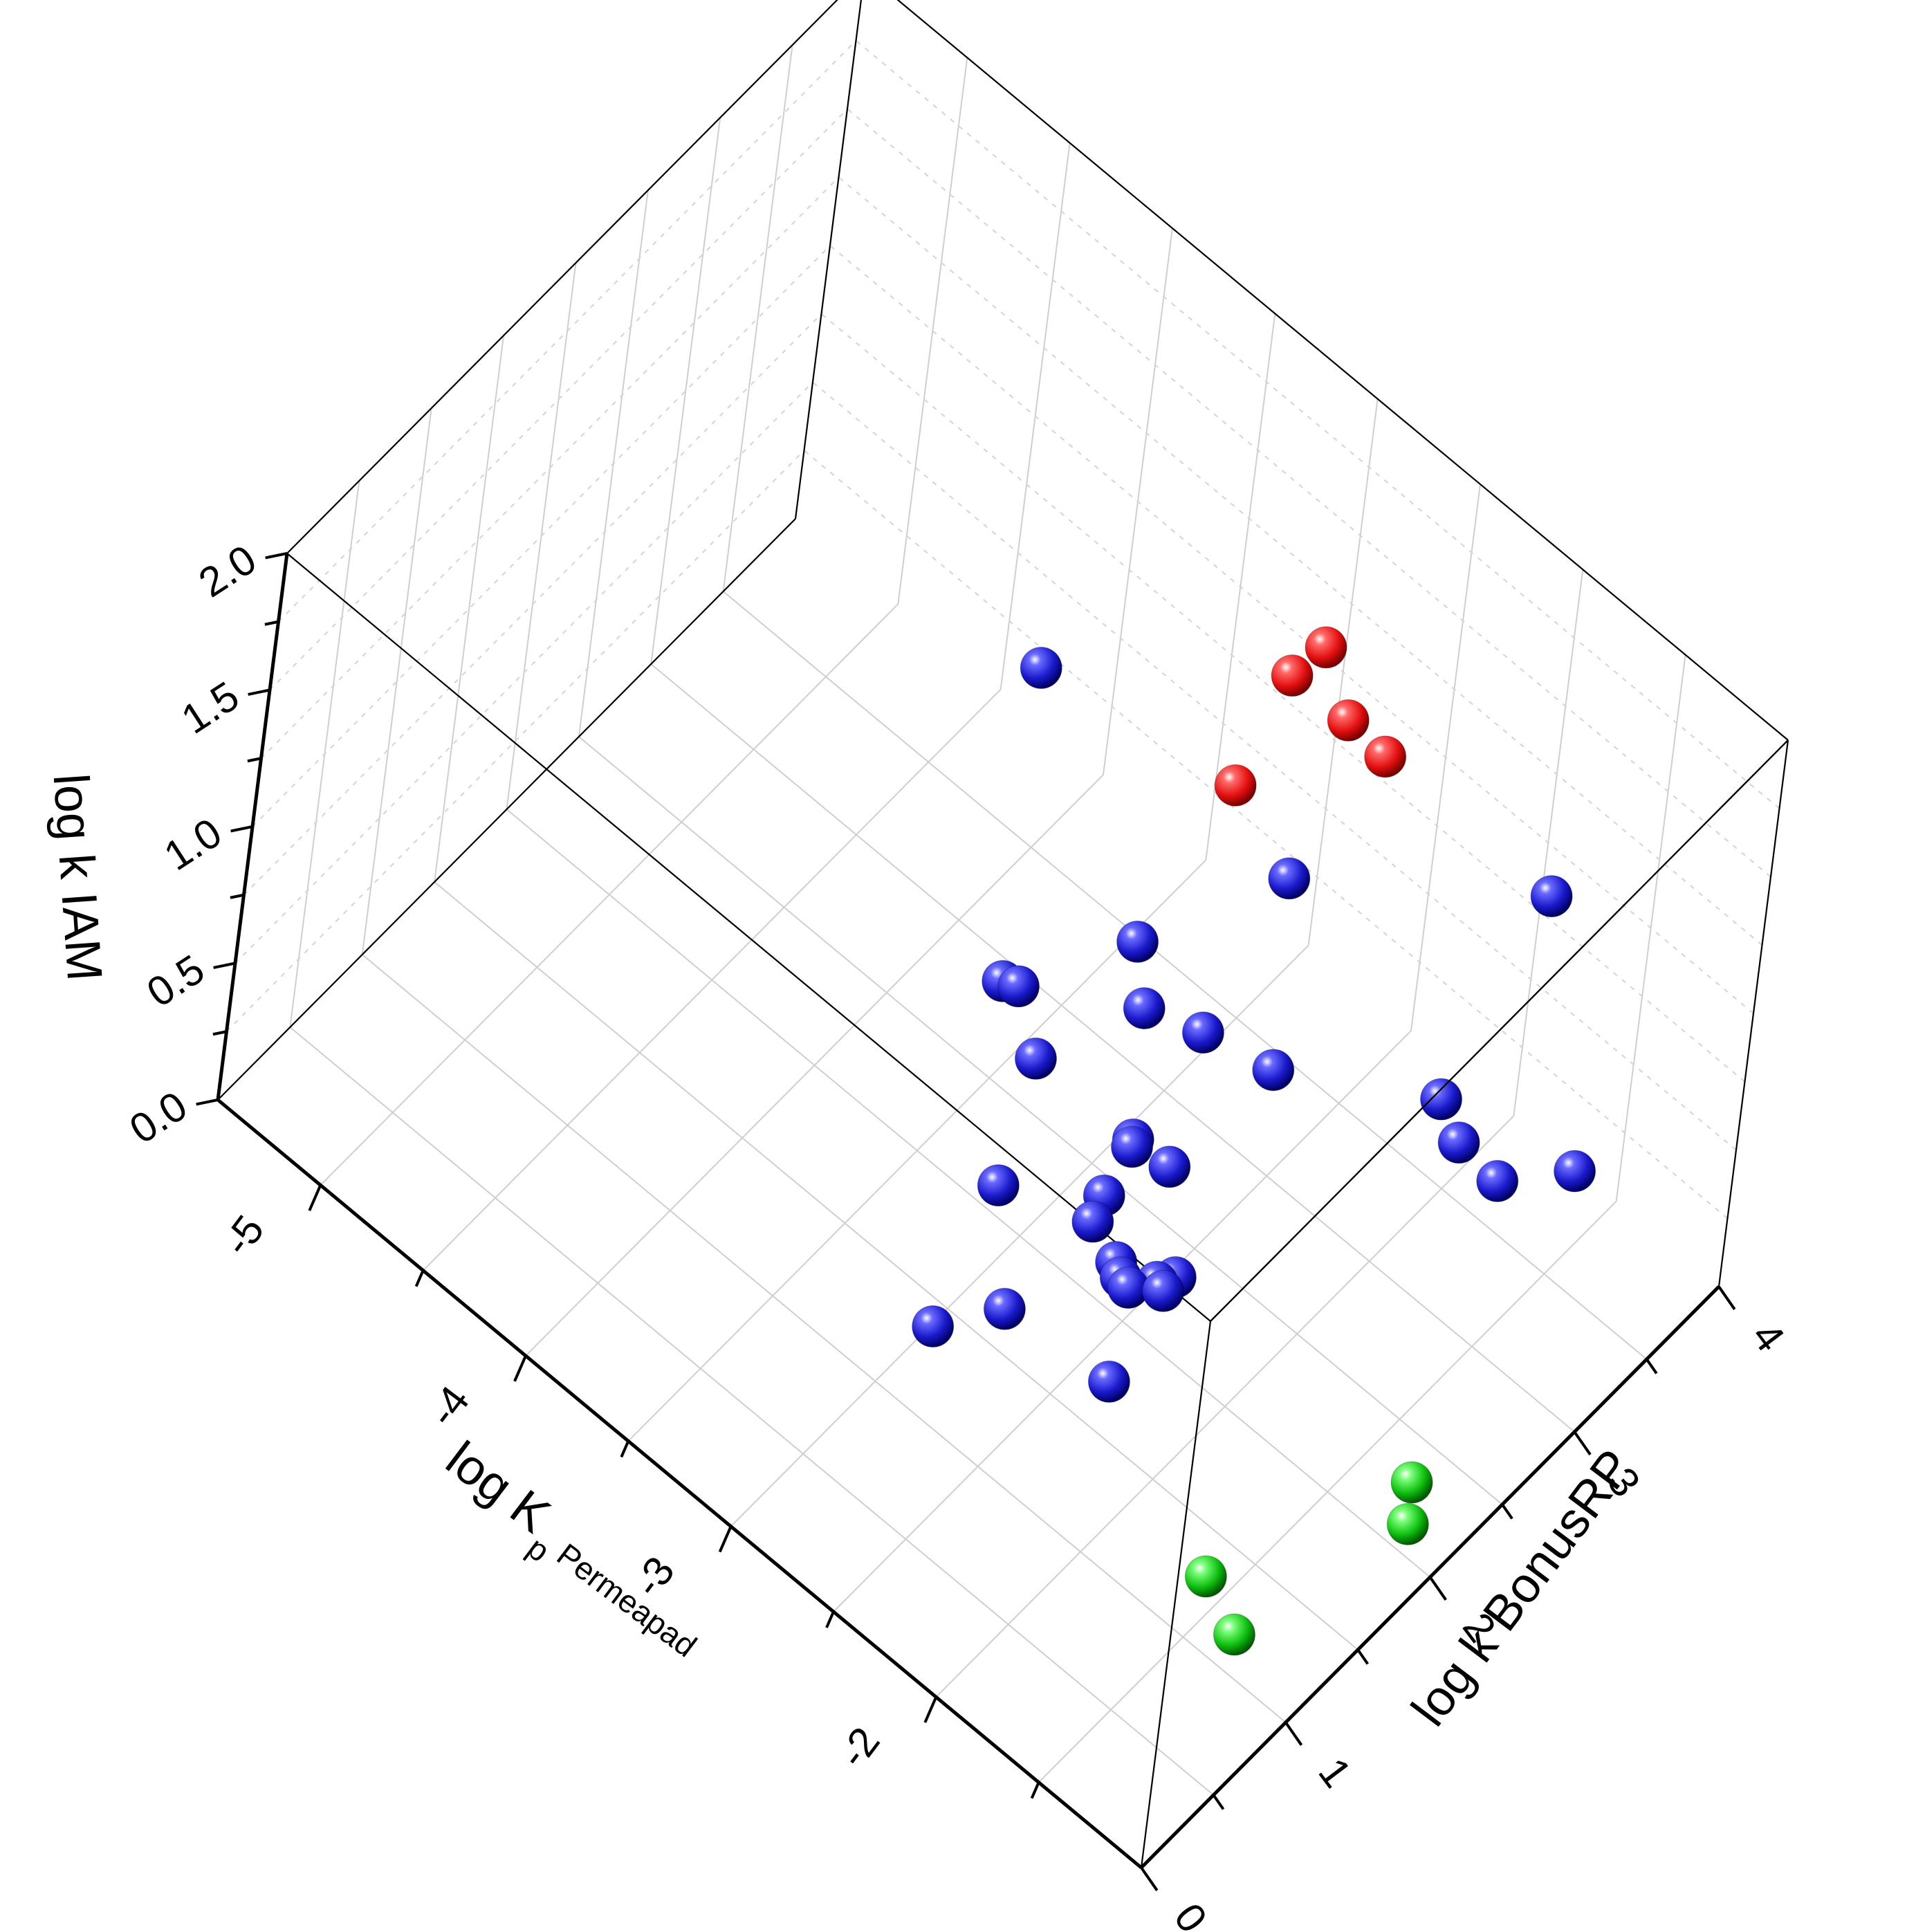  What do you see at coordinates (1335, 1772) in the screenshot?
I see `y-tick-label: 1` at bounding box center [1335, 1772].